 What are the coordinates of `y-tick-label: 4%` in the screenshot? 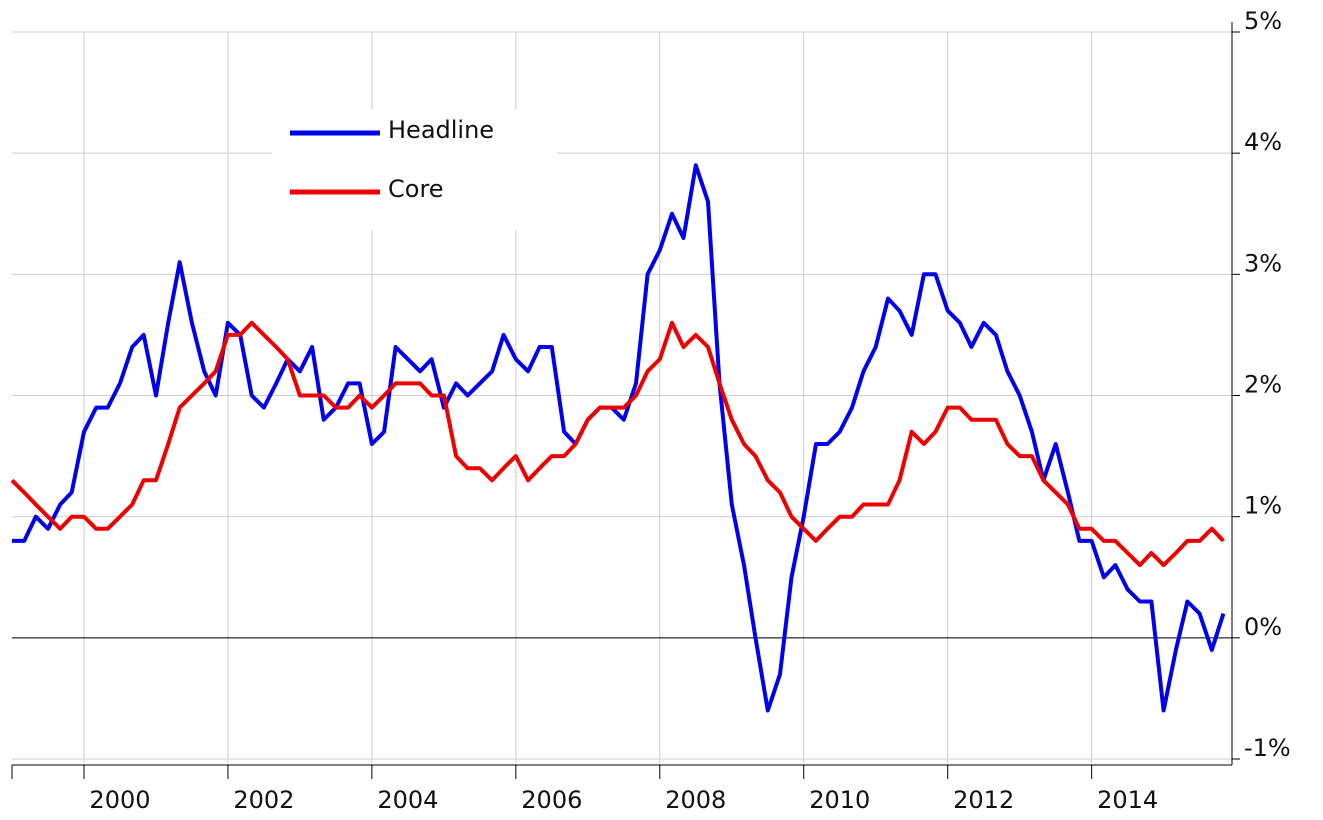 It's located at (1263, 142).